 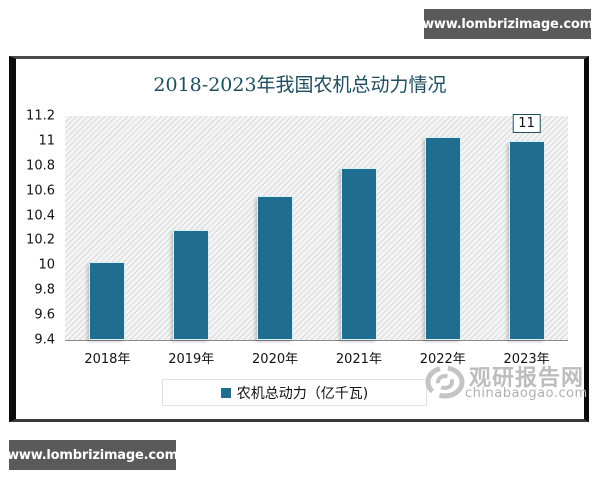 I want to click on x-tick-label: 2021年, so click(x=358, y=359).